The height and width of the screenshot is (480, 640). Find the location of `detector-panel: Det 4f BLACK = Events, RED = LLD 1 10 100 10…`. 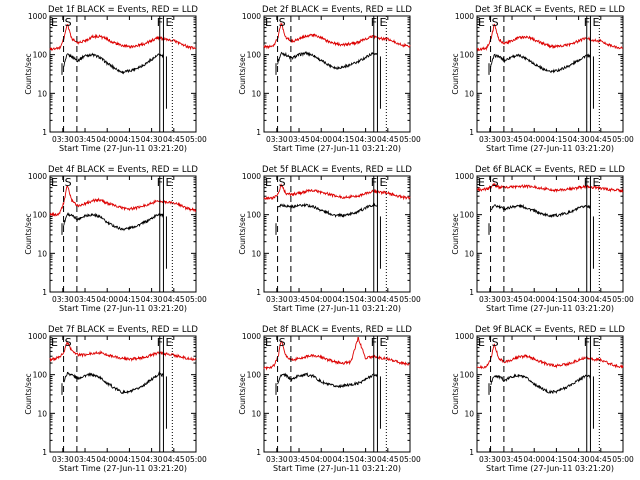

detector-panel: Det 4f BLACK = Events, RED = LLD 1 10 100 10… is located at coordinates (115, 239).